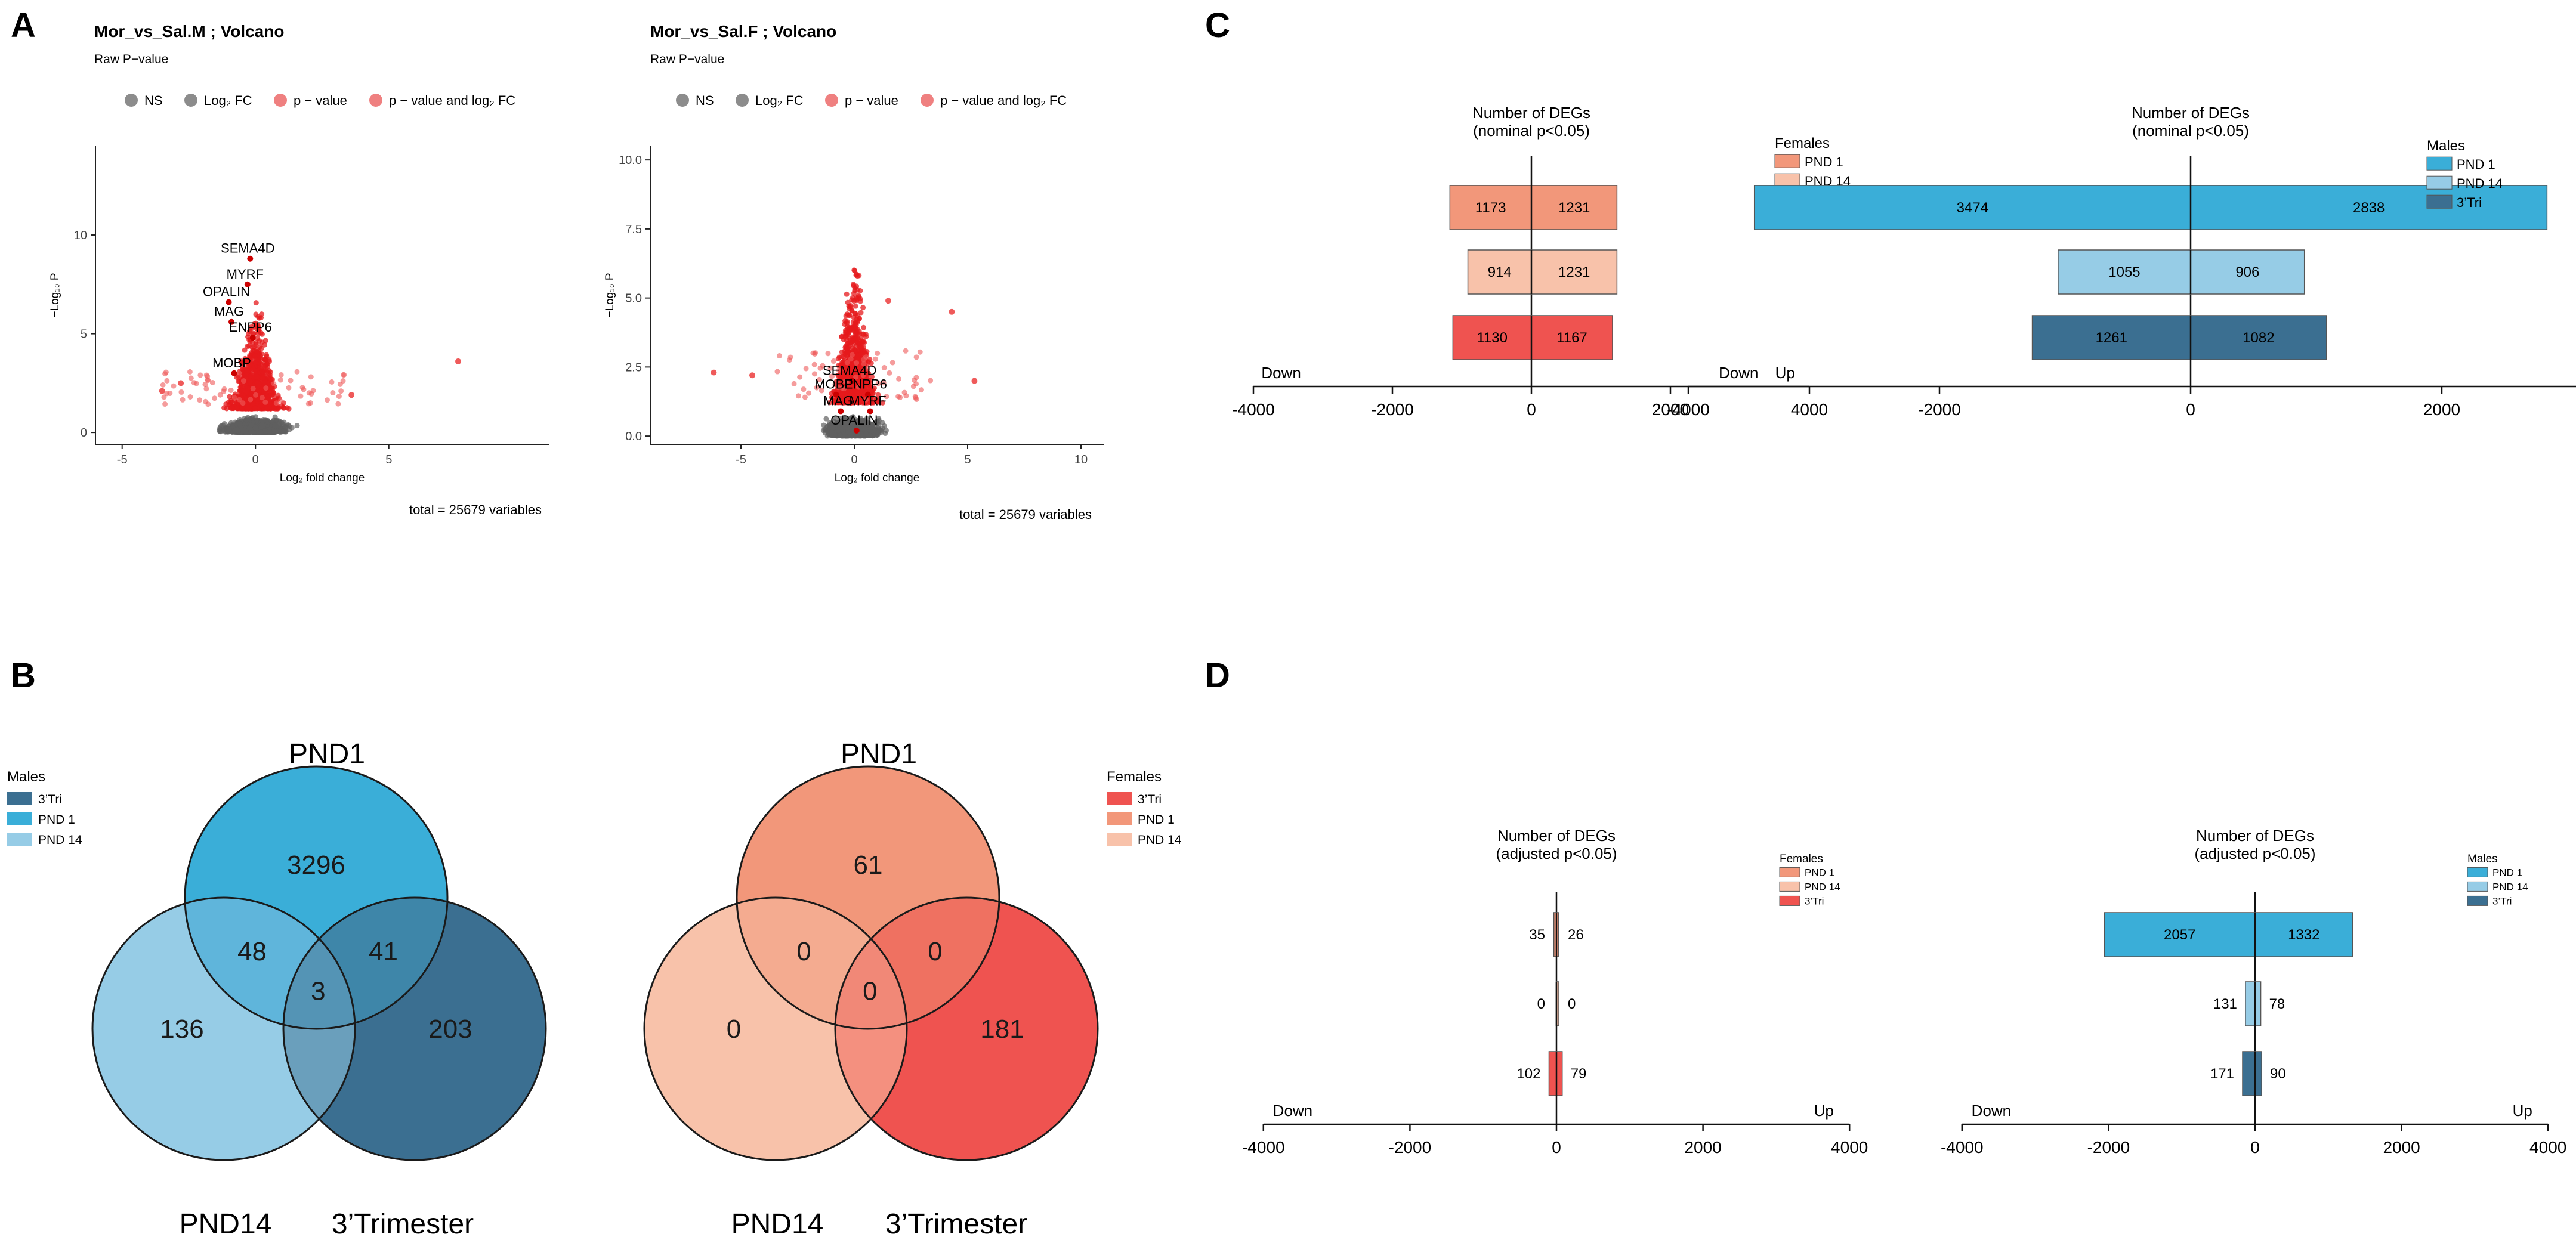 The width and height of the screenshot is (2576, 1240). What do you see at coordinates (2278, 1074) in the screenshot?
I see `bar-label-up: 90` at bounding box center [2278, 1074].